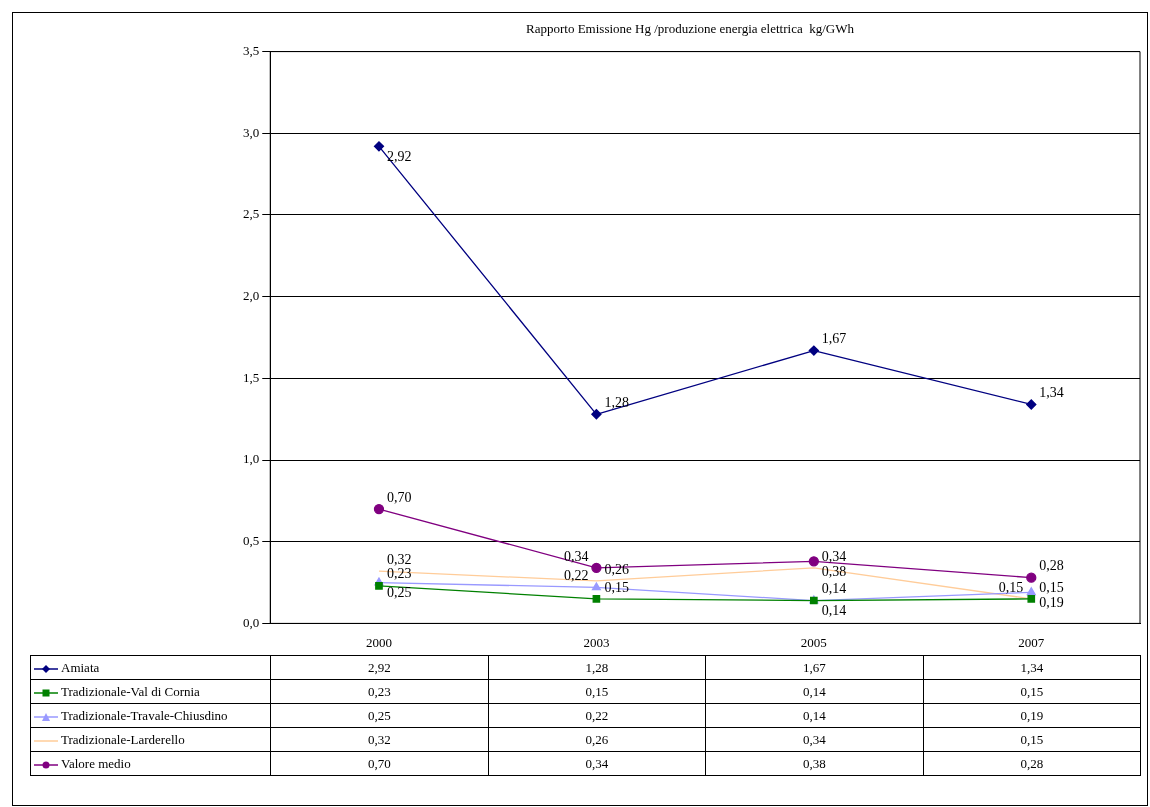 The width and height of the screenshot is (1150, 807). Describe the element at coordinates (399, 157) in the screenshot. I see `text: 2,92` at that location.